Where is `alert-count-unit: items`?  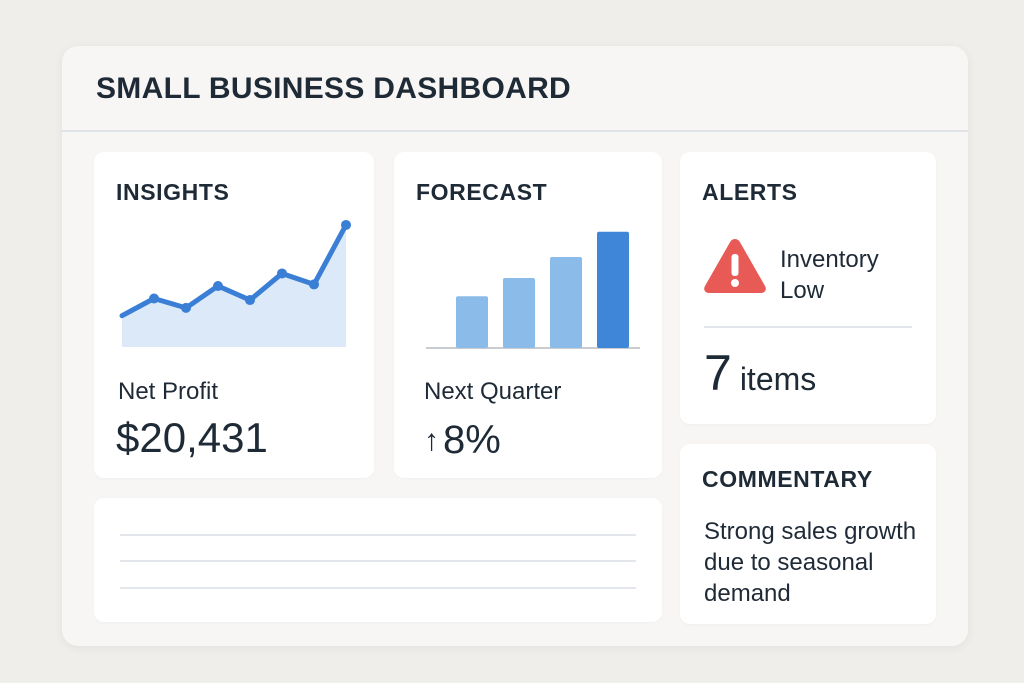
alert-count-unit: items is located at coordinates (778, 379).